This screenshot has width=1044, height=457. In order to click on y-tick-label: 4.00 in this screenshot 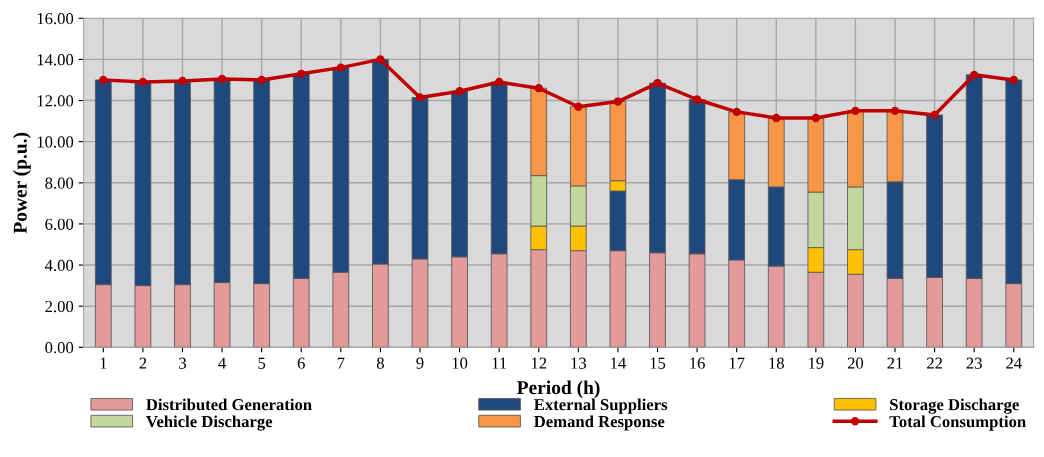, I will do `click(59, 265)`.